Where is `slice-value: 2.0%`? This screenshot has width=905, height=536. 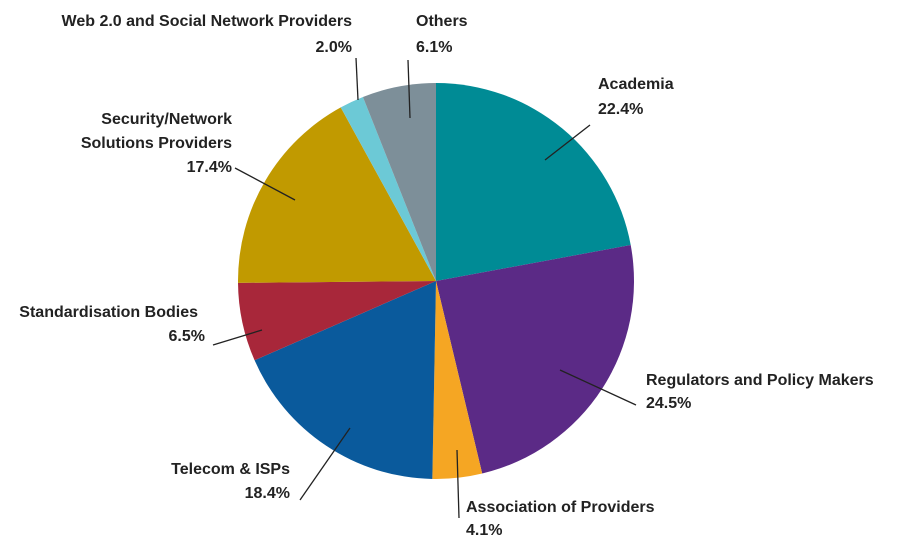 slice-value: 2.0% is located at coordinates (333, 47).